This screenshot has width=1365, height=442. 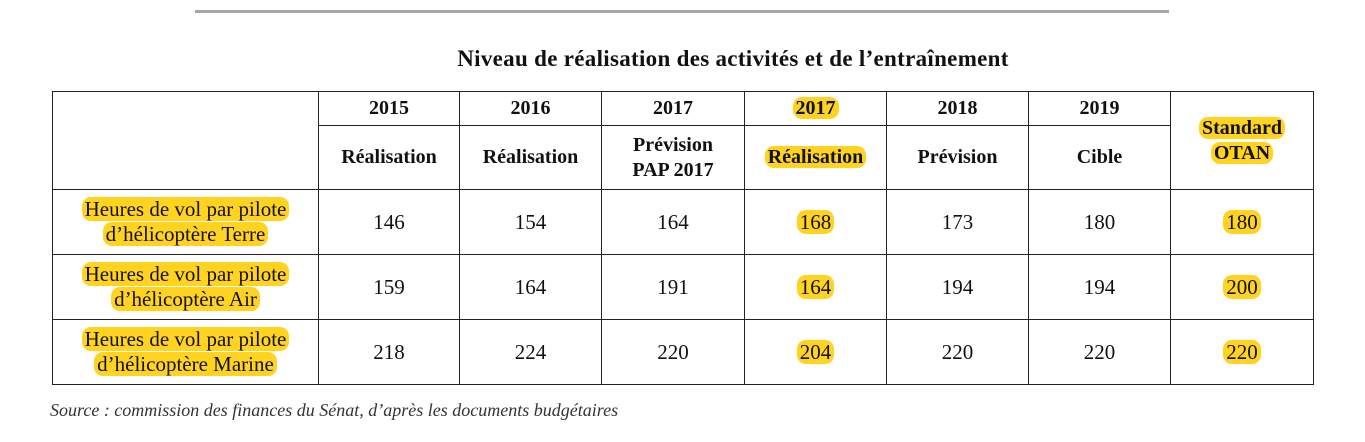 I want to click on value: 218, so click(x=389, y=351).